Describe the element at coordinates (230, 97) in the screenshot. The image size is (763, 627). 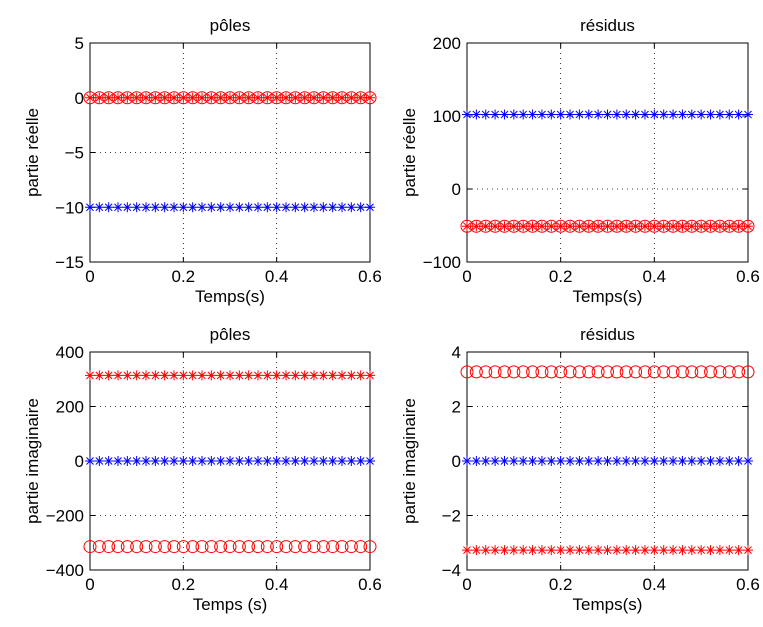
I see `series-star-markers` at that location.